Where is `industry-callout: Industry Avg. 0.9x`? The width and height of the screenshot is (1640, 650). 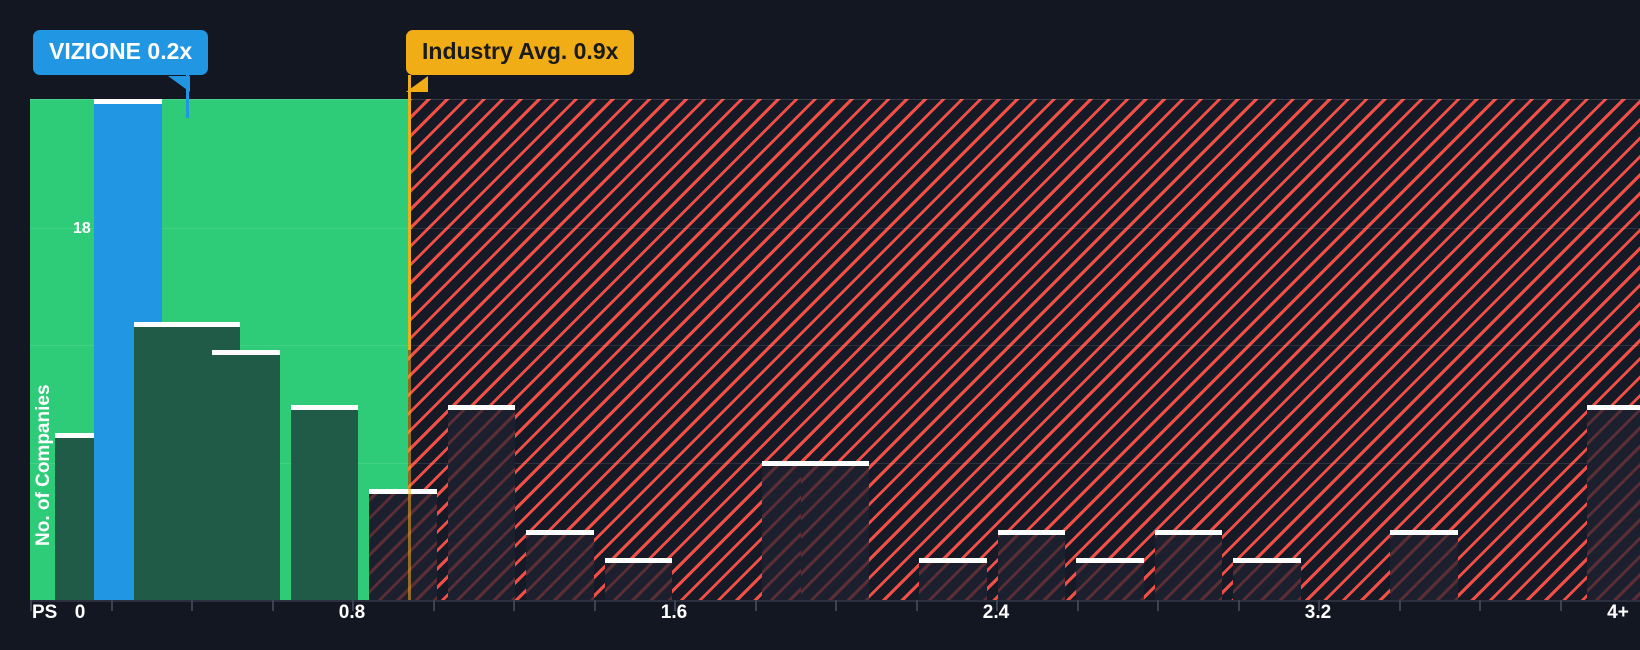 industry-callout: Industry Avg. 0.9x is located at coordinates (520, 53).